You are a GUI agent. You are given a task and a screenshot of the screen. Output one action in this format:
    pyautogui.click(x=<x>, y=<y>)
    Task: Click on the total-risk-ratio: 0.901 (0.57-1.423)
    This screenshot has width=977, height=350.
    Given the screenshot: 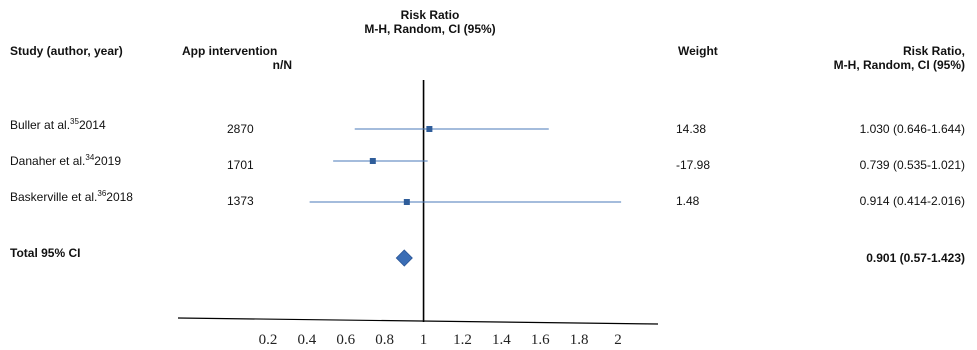 What is the action you would take?
    pyautogui.click(x=915, y=258)
    